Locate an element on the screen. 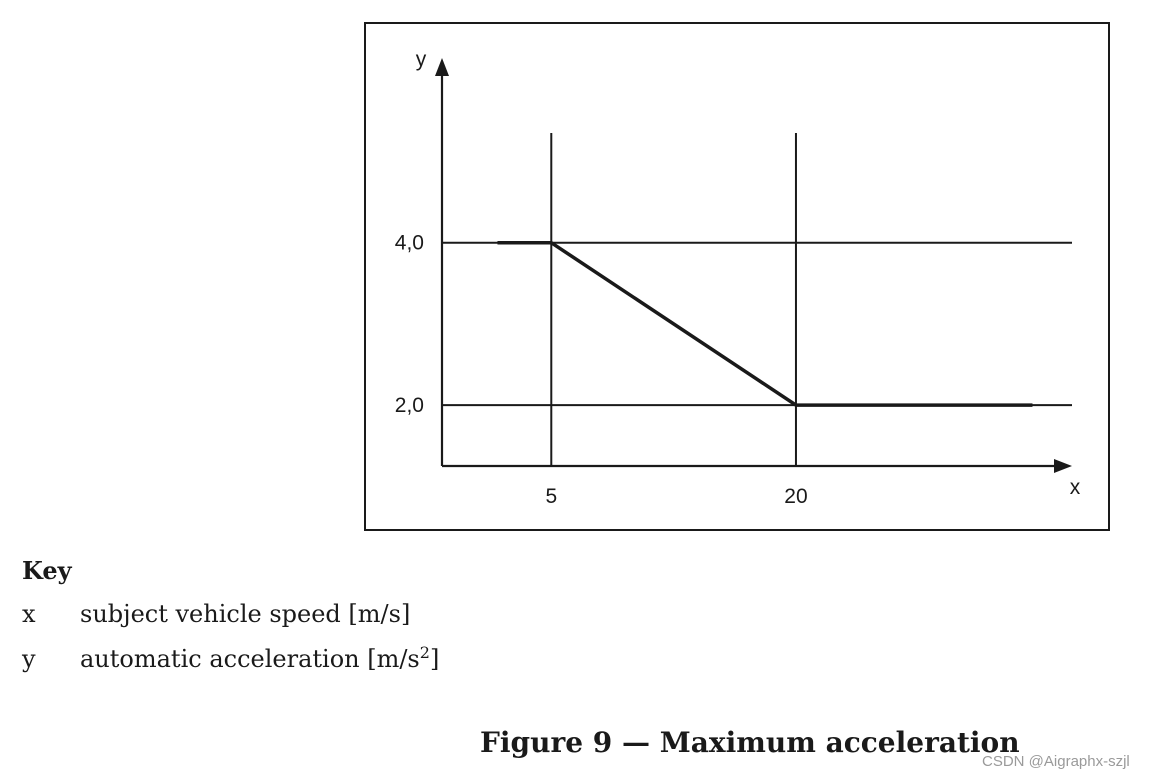 Image resolution: width=1169 pixels, height=783 pixels. y-tick-label-1: 4,0 is located at coordinates (409, 243).